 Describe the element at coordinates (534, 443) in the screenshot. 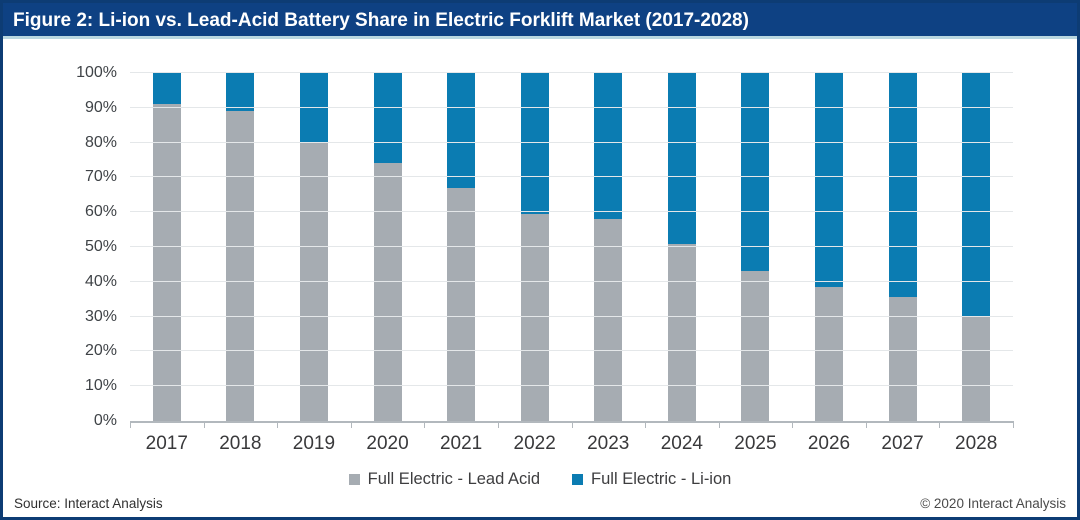

I see `x-axis-label: 2022` at that location.